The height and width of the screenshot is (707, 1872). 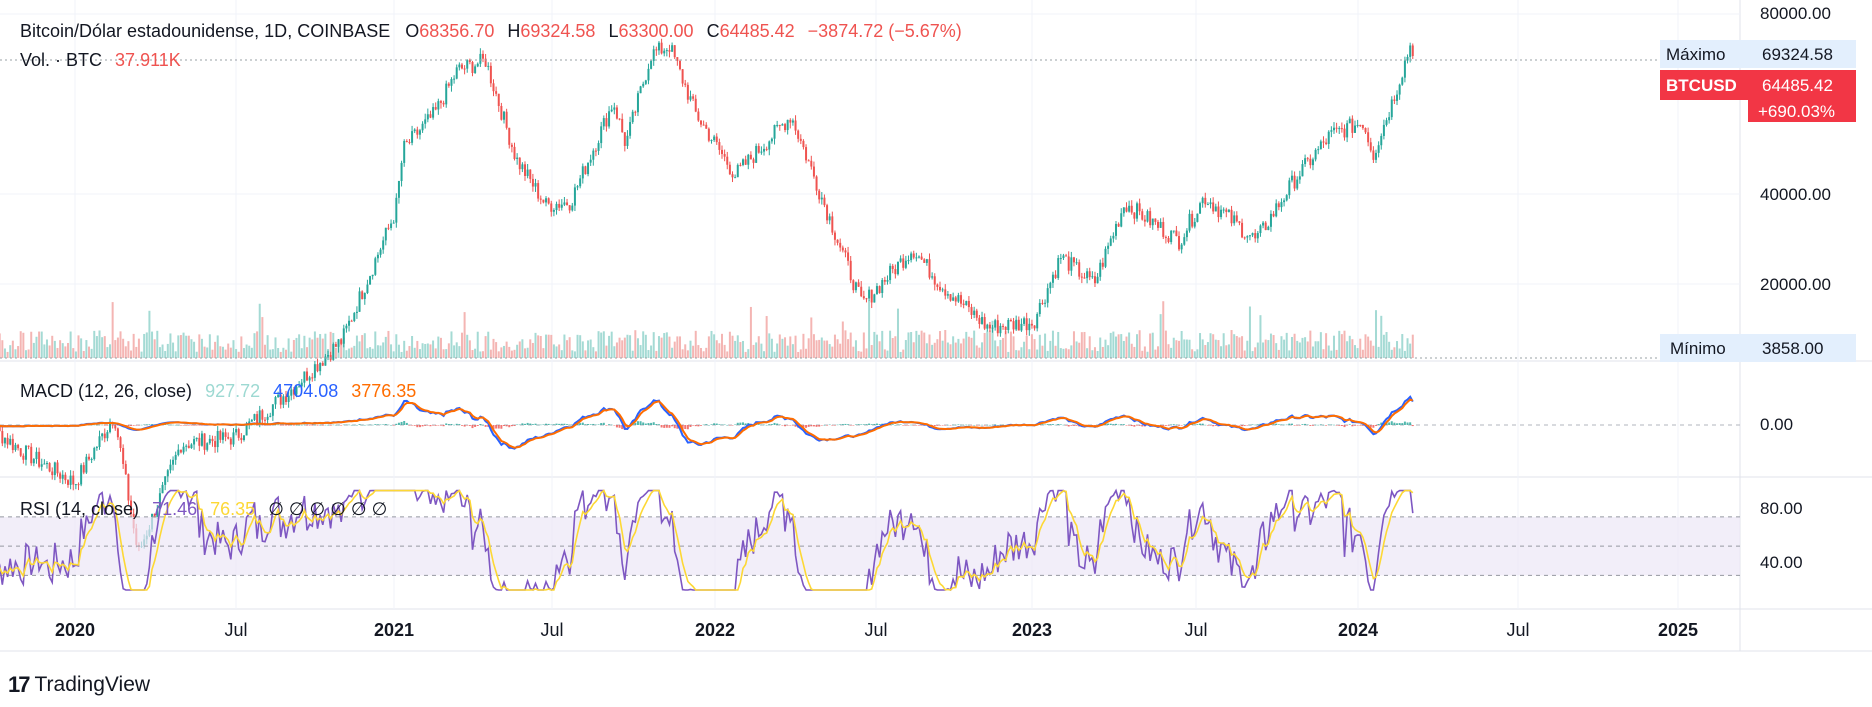 What do you see at coordinates (92, 684) in the screenshot?
I see `watermark-text: TradingView` at bounding box center [92, 684].